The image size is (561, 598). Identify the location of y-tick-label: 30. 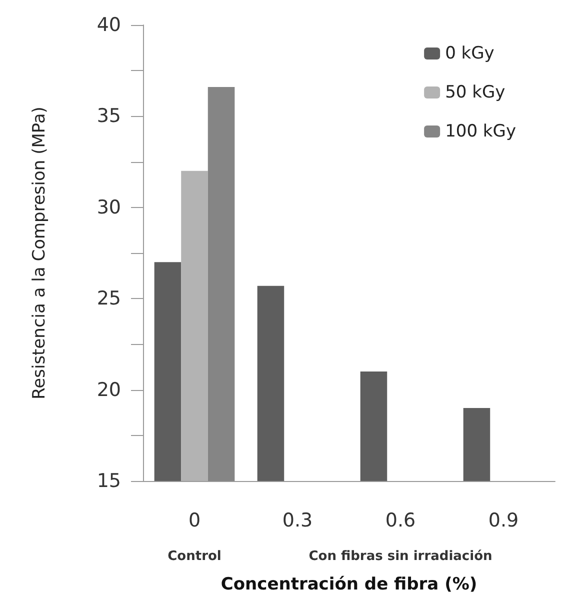
(108, 207).